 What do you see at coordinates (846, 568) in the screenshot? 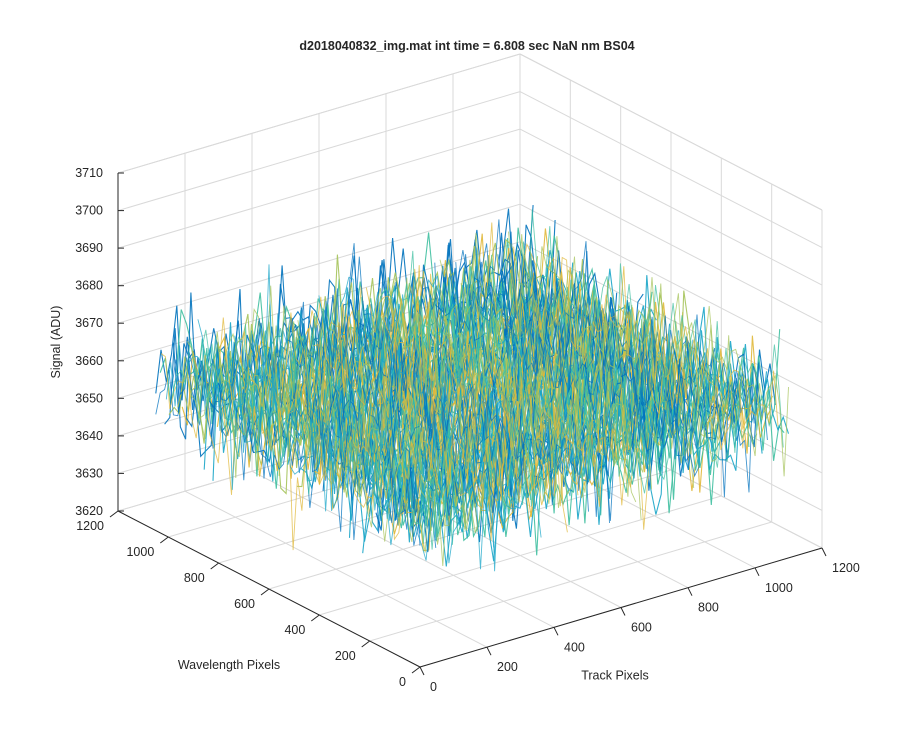
I see `x-tick-label: 1200` at bounding box center [846, 568].